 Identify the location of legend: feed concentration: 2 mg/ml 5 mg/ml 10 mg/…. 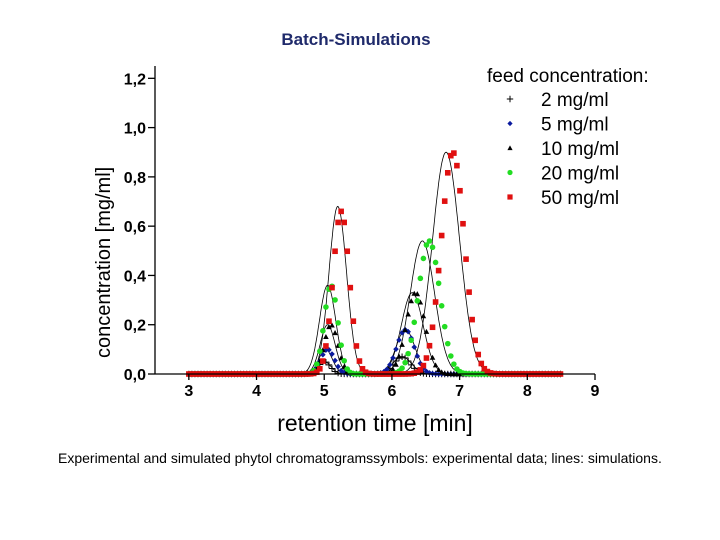
(568, 137).